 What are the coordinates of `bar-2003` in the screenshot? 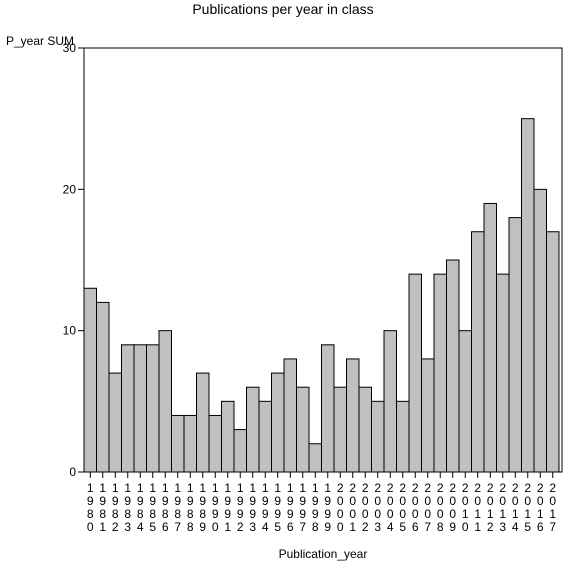 It's located at (378, 436).